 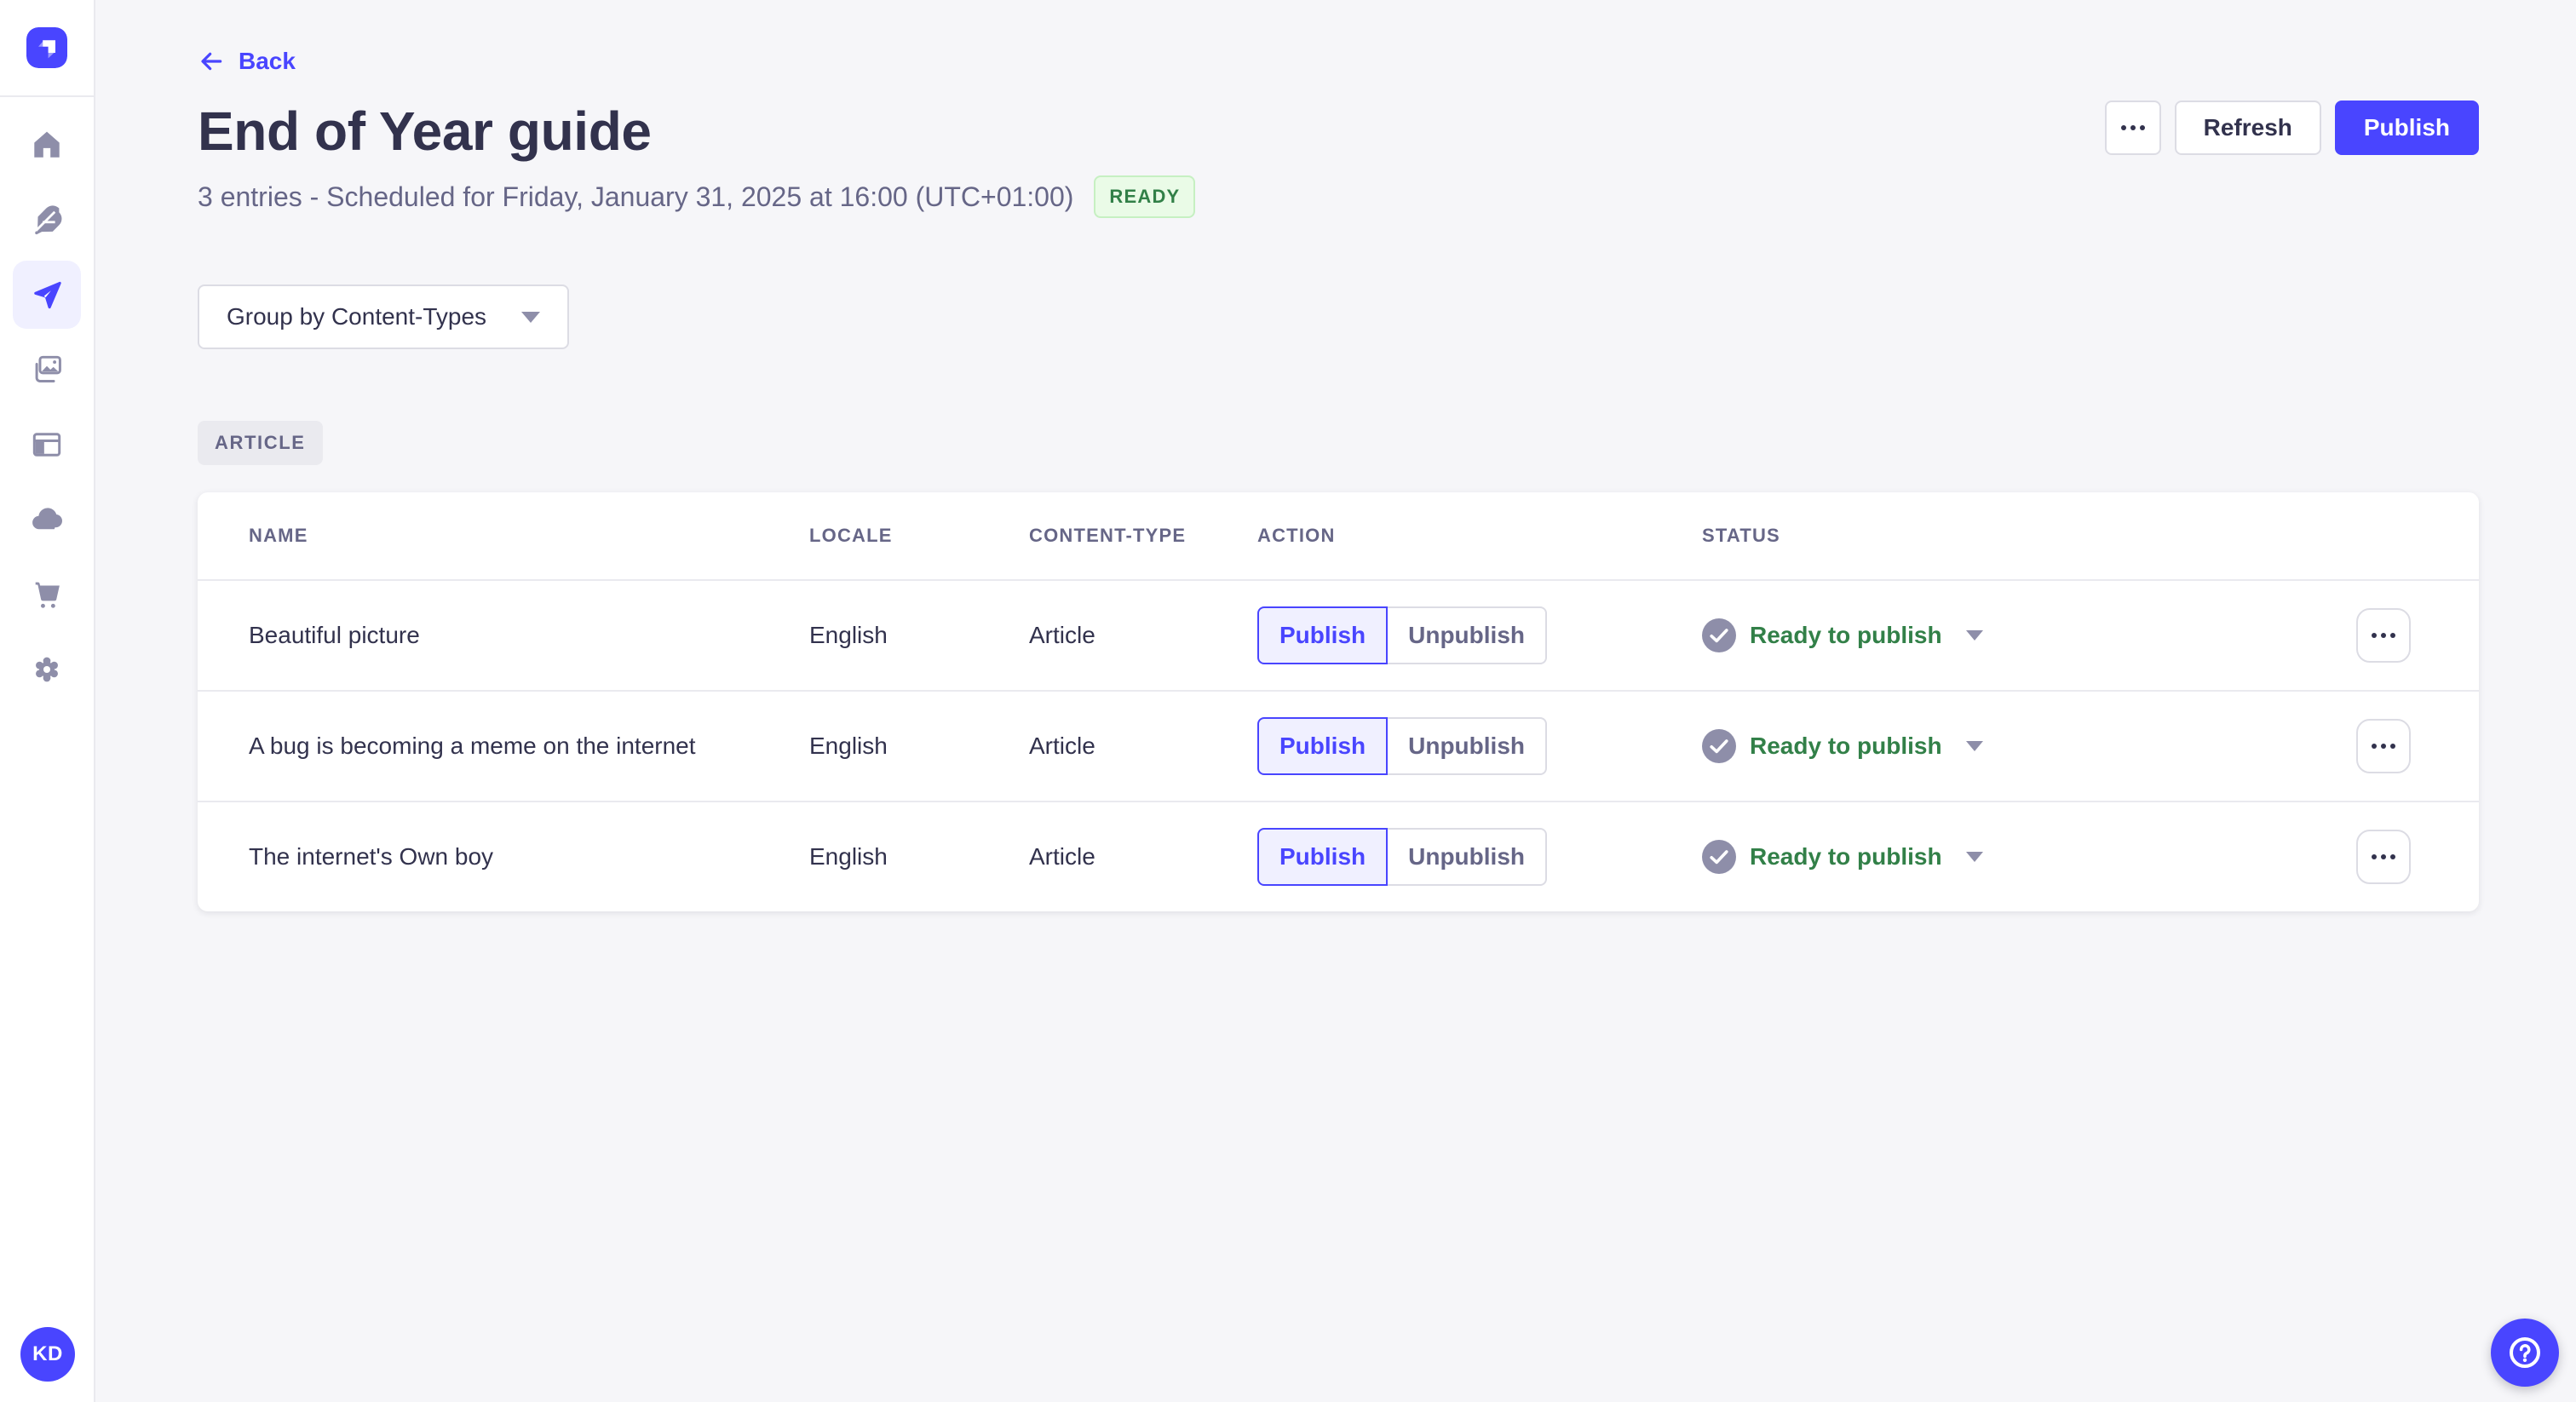 I want to click on sidebar-nav, so click(x=47, y=407).